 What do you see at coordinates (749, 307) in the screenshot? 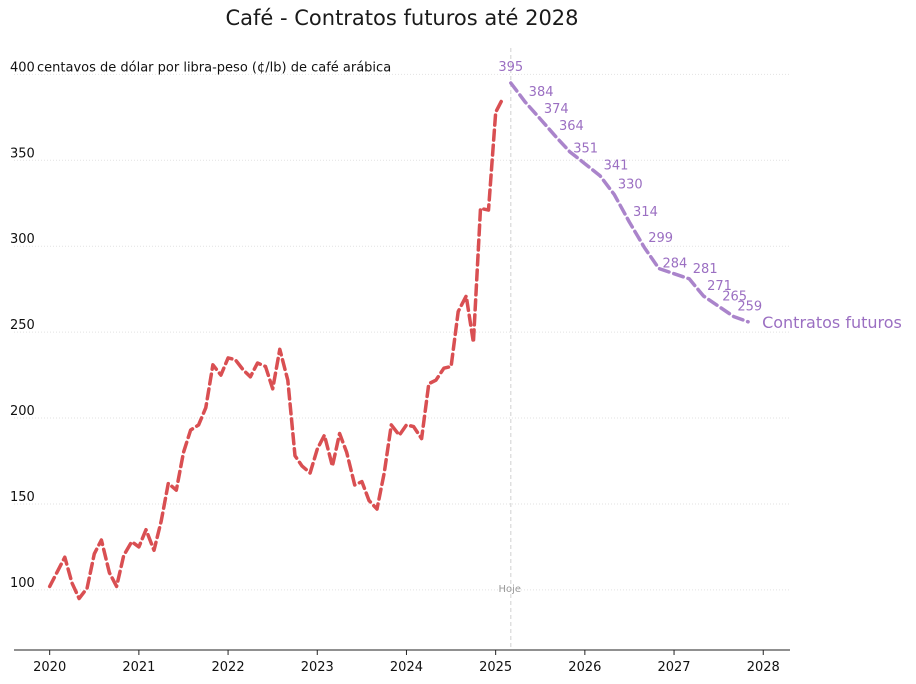
I see `futures-data-label: 259` at bounding box center [749, 307].